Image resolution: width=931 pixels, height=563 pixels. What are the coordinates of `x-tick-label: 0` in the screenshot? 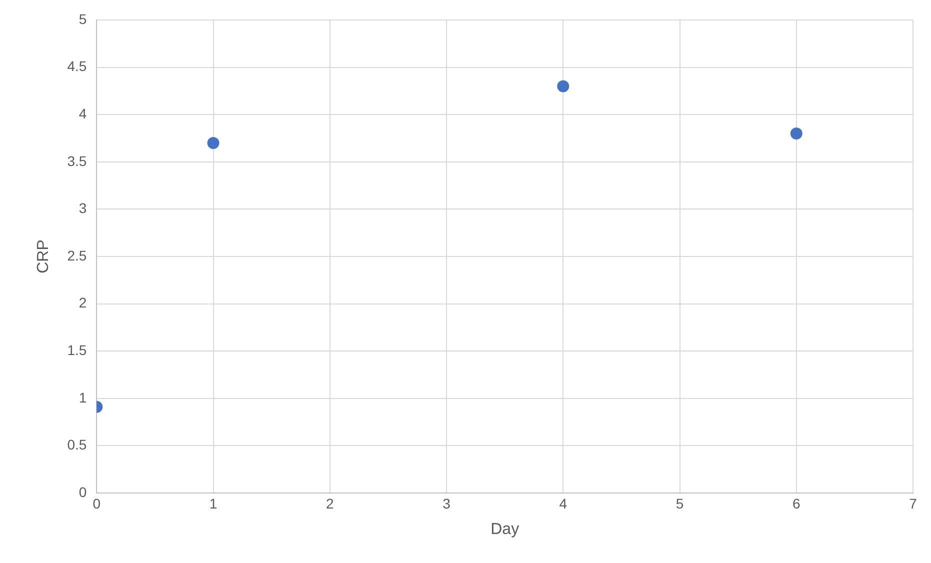 It's located at (96, 503).